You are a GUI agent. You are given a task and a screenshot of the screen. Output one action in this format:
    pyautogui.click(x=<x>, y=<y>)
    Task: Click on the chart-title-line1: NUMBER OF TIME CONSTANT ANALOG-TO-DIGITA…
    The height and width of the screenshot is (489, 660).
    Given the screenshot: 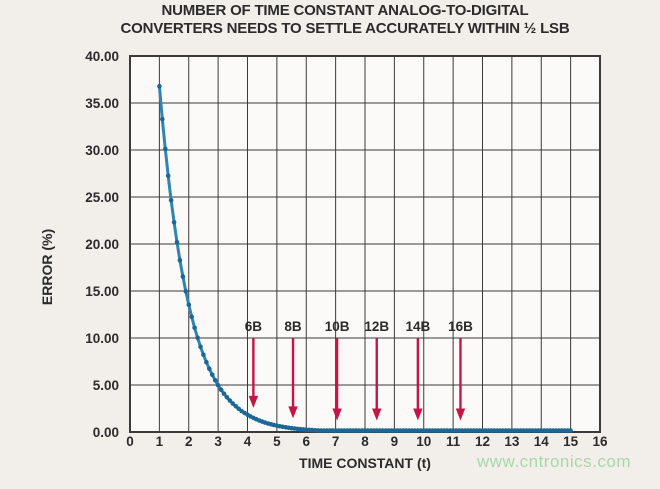 What is the action you would take?
    pyautogui.click(x=345, y=10)
    